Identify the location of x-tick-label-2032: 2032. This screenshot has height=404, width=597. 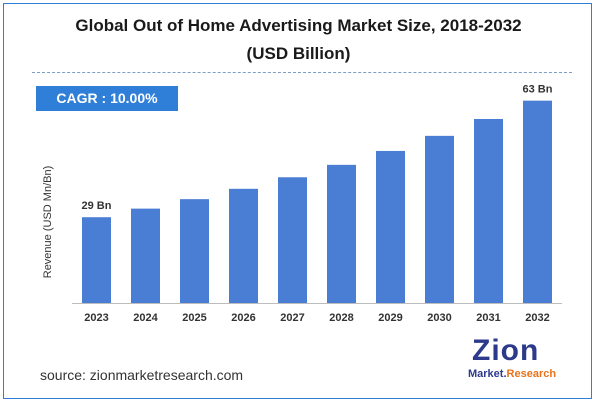
(537, 318).